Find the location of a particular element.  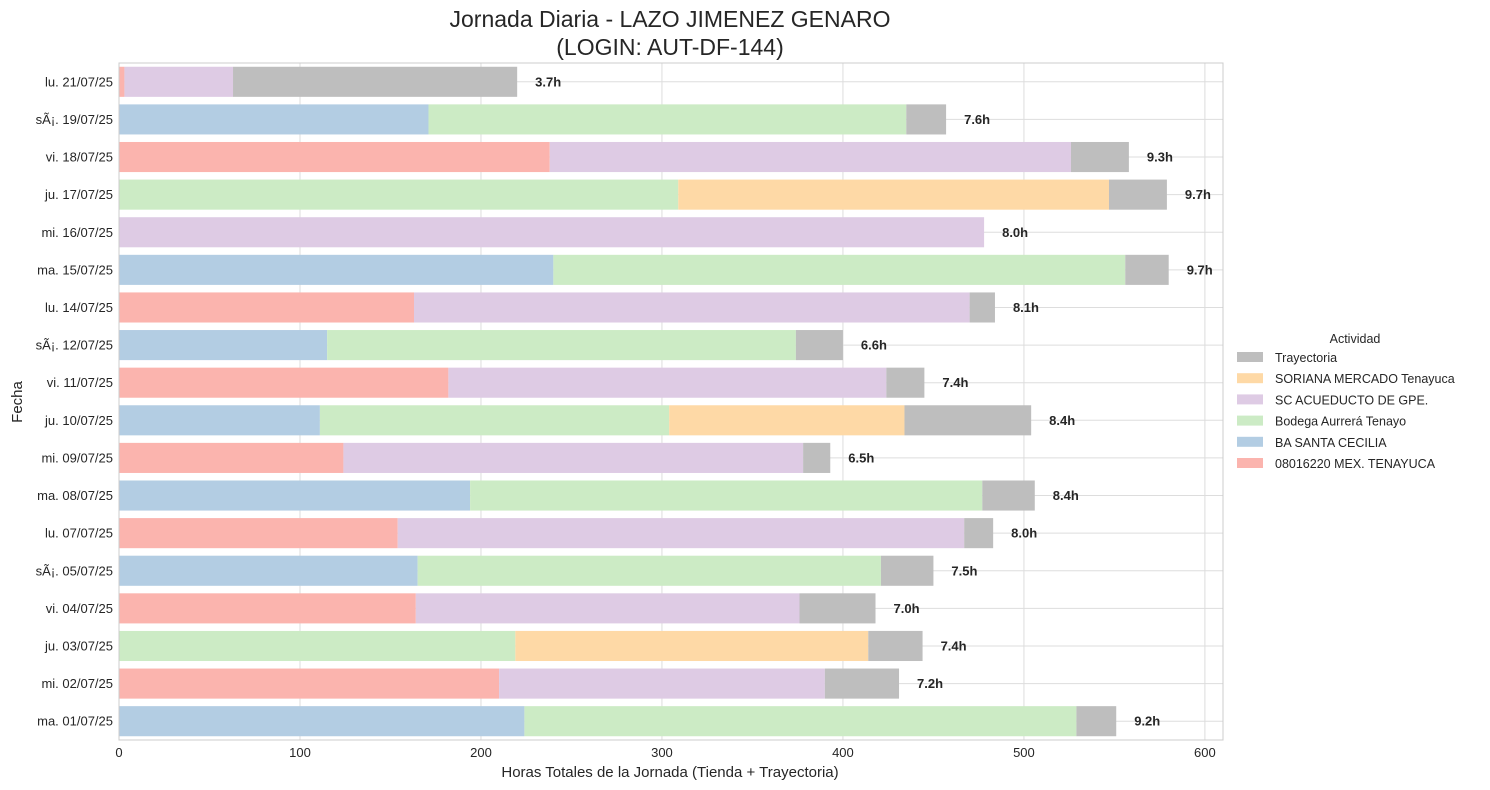

bar-total-label: 7.6h is located at coordinates (977, 119).